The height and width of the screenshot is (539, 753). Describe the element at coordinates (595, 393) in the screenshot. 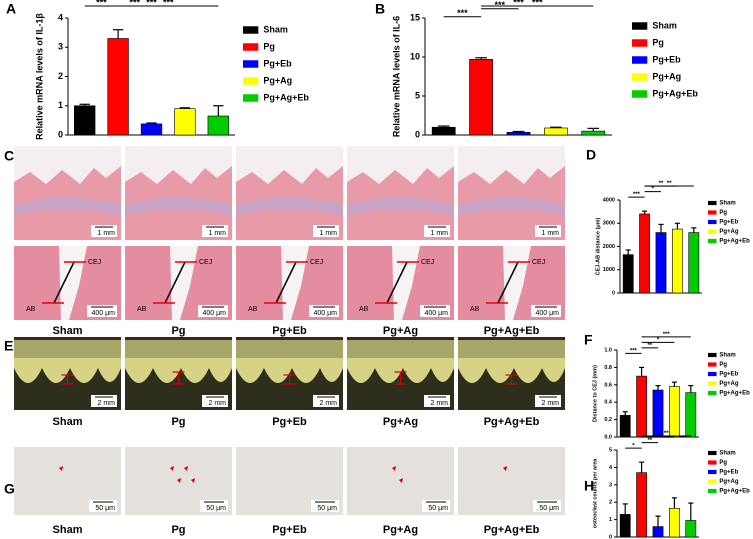

I see `y-axis-label: Distance to CEJ (mm)` at that location.